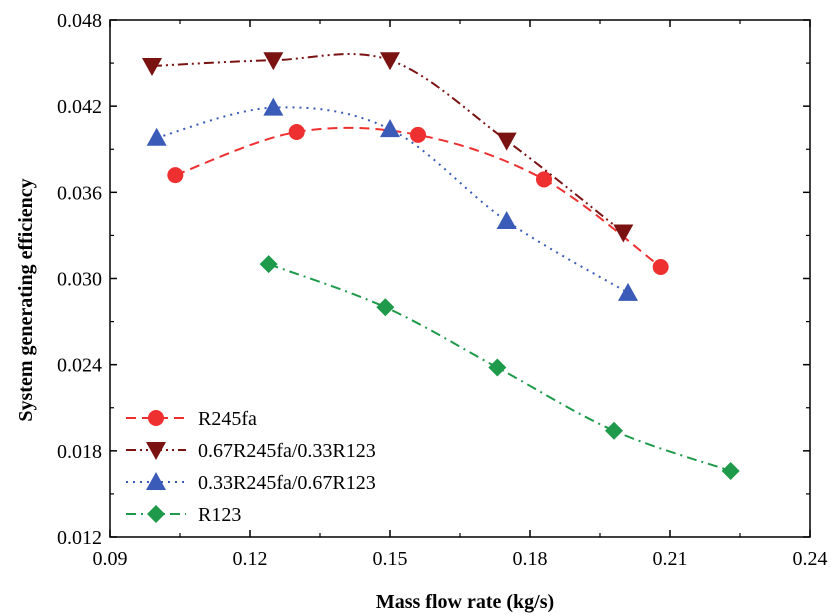  I want to click on x-tick-label: 0.09, so click(110, 559).